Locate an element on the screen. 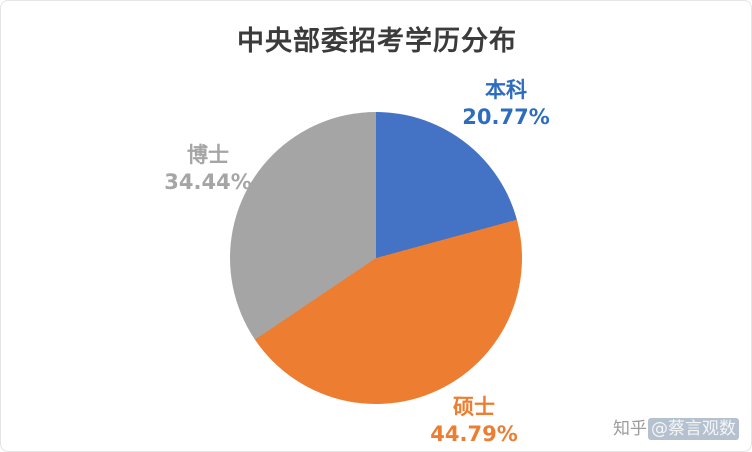 Image resolution: width=752 pixels, height=452 pixels. data-label-bachelor-value: 20.77% is located at coordinates (506, 117).